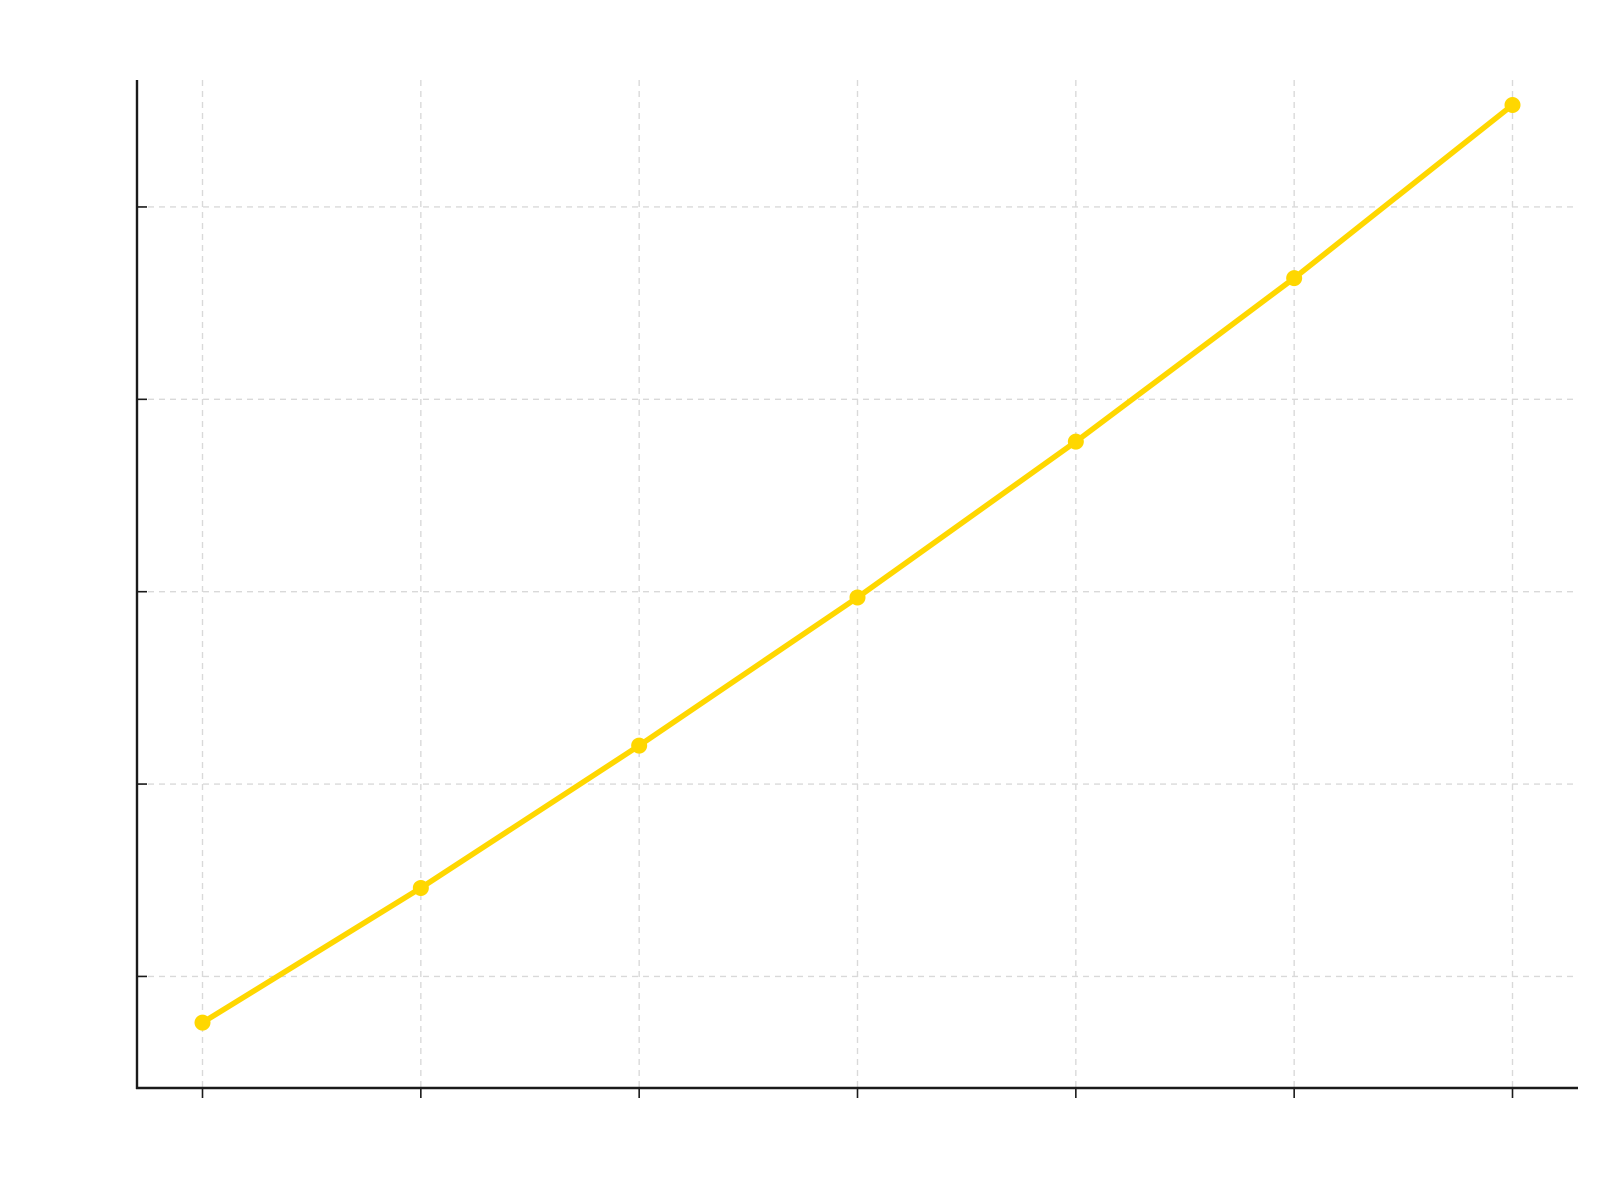  I want to click on x-axis-ticks, so click(857, 1093).